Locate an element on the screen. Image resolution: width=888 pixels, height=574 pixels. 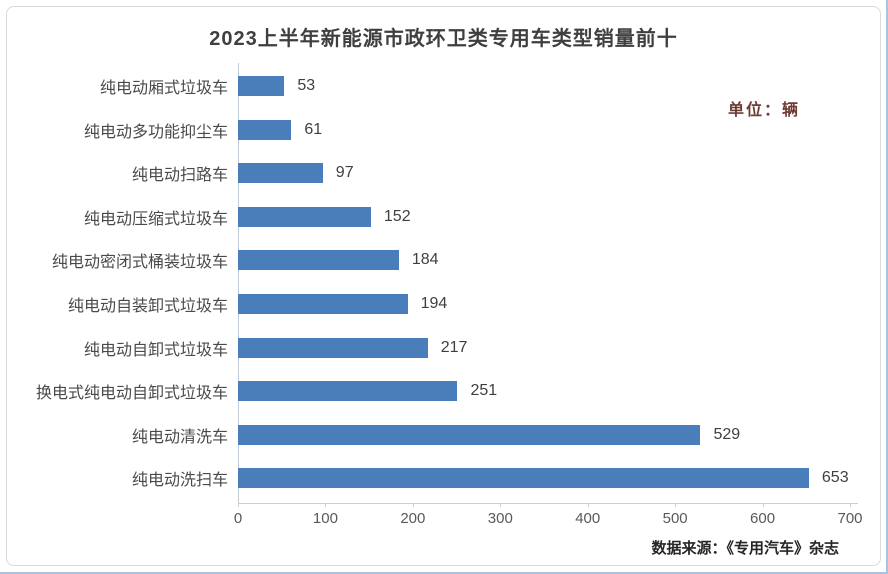
value-label: 53 is located at coordinates (306, 85).